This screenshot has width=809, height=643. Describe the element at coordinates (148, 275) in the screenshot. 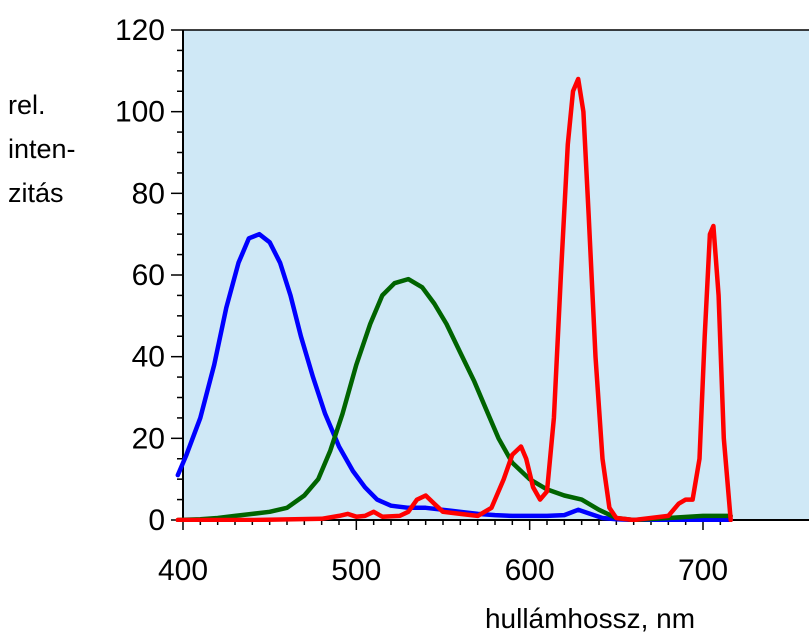

I see `y-tick-label: 60` at that location.